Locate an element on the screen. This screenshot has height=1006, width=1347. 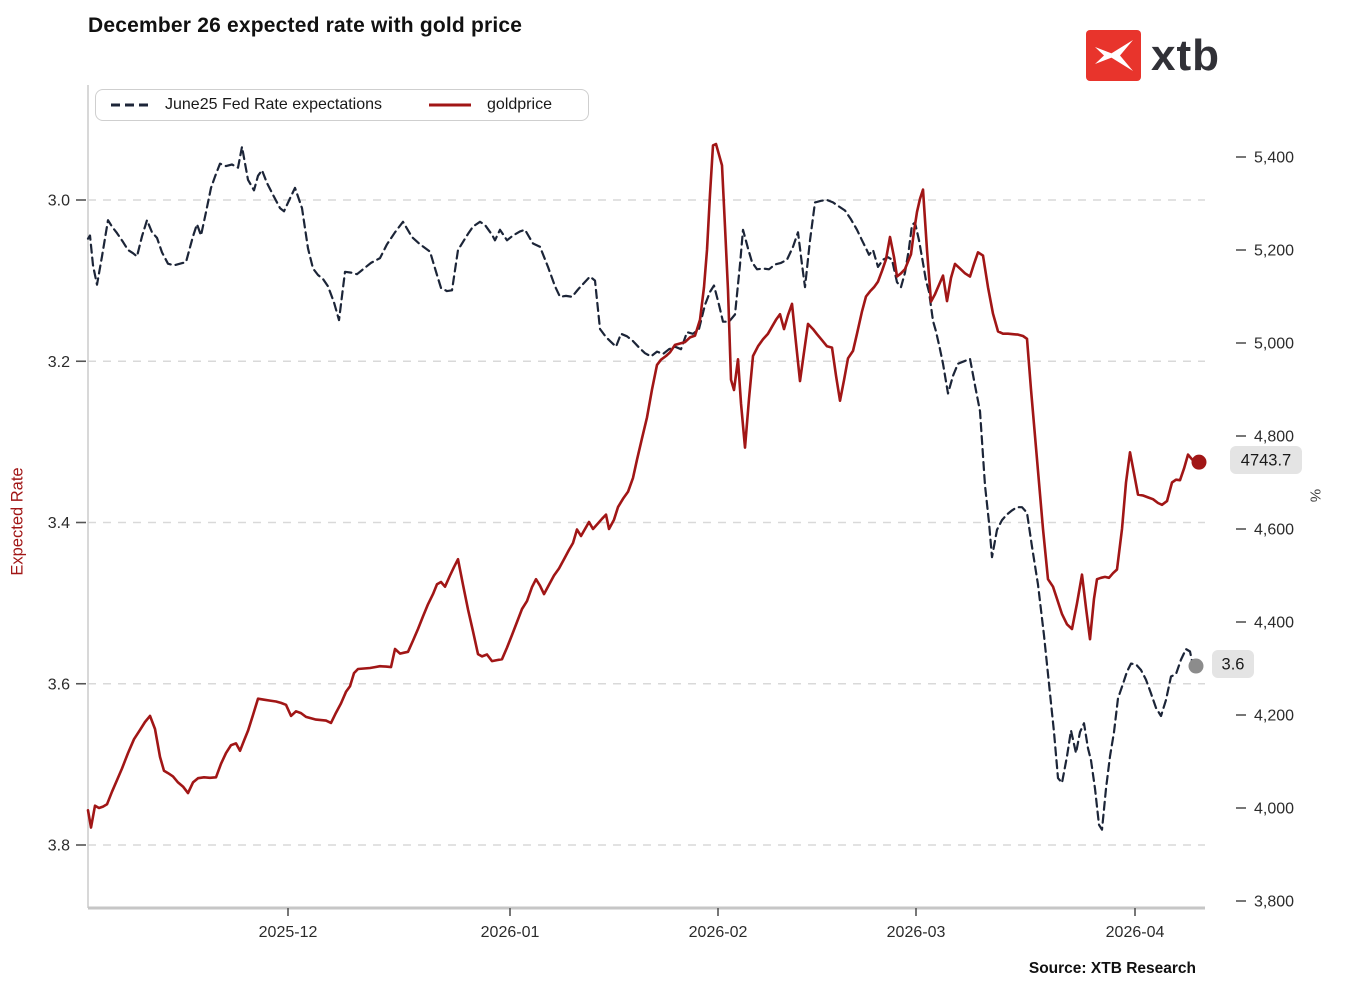
svg-text: 3,800 is located at coordinates (1274, 902).